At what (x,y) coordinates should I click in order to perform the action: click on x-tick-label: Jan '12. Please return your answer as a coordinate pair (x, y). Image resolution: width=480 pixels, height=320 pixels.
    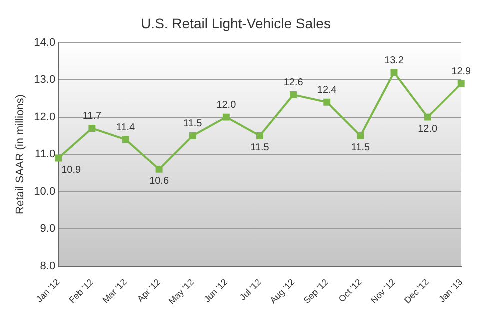
    Looking at the image, I should click on (48, 291).